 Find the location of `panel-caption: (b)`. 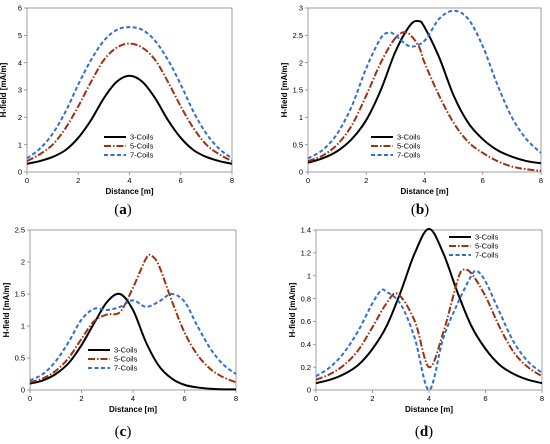

panel-caption: (b) is located at coordinates (420, 210).